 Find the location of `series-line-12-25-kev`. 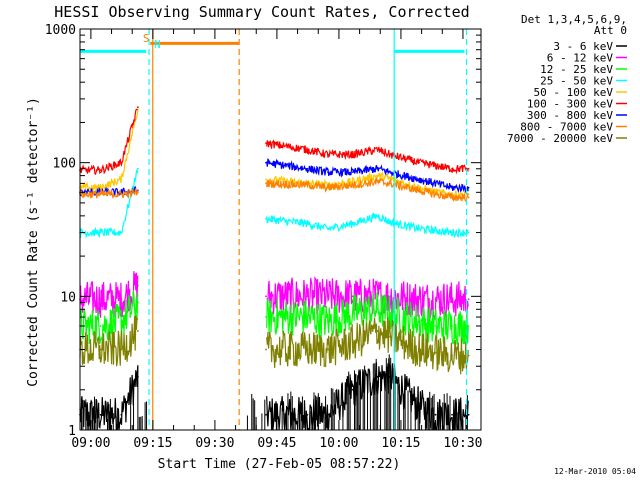

series-line-12-25-kev is located at coordinates (274, 318).